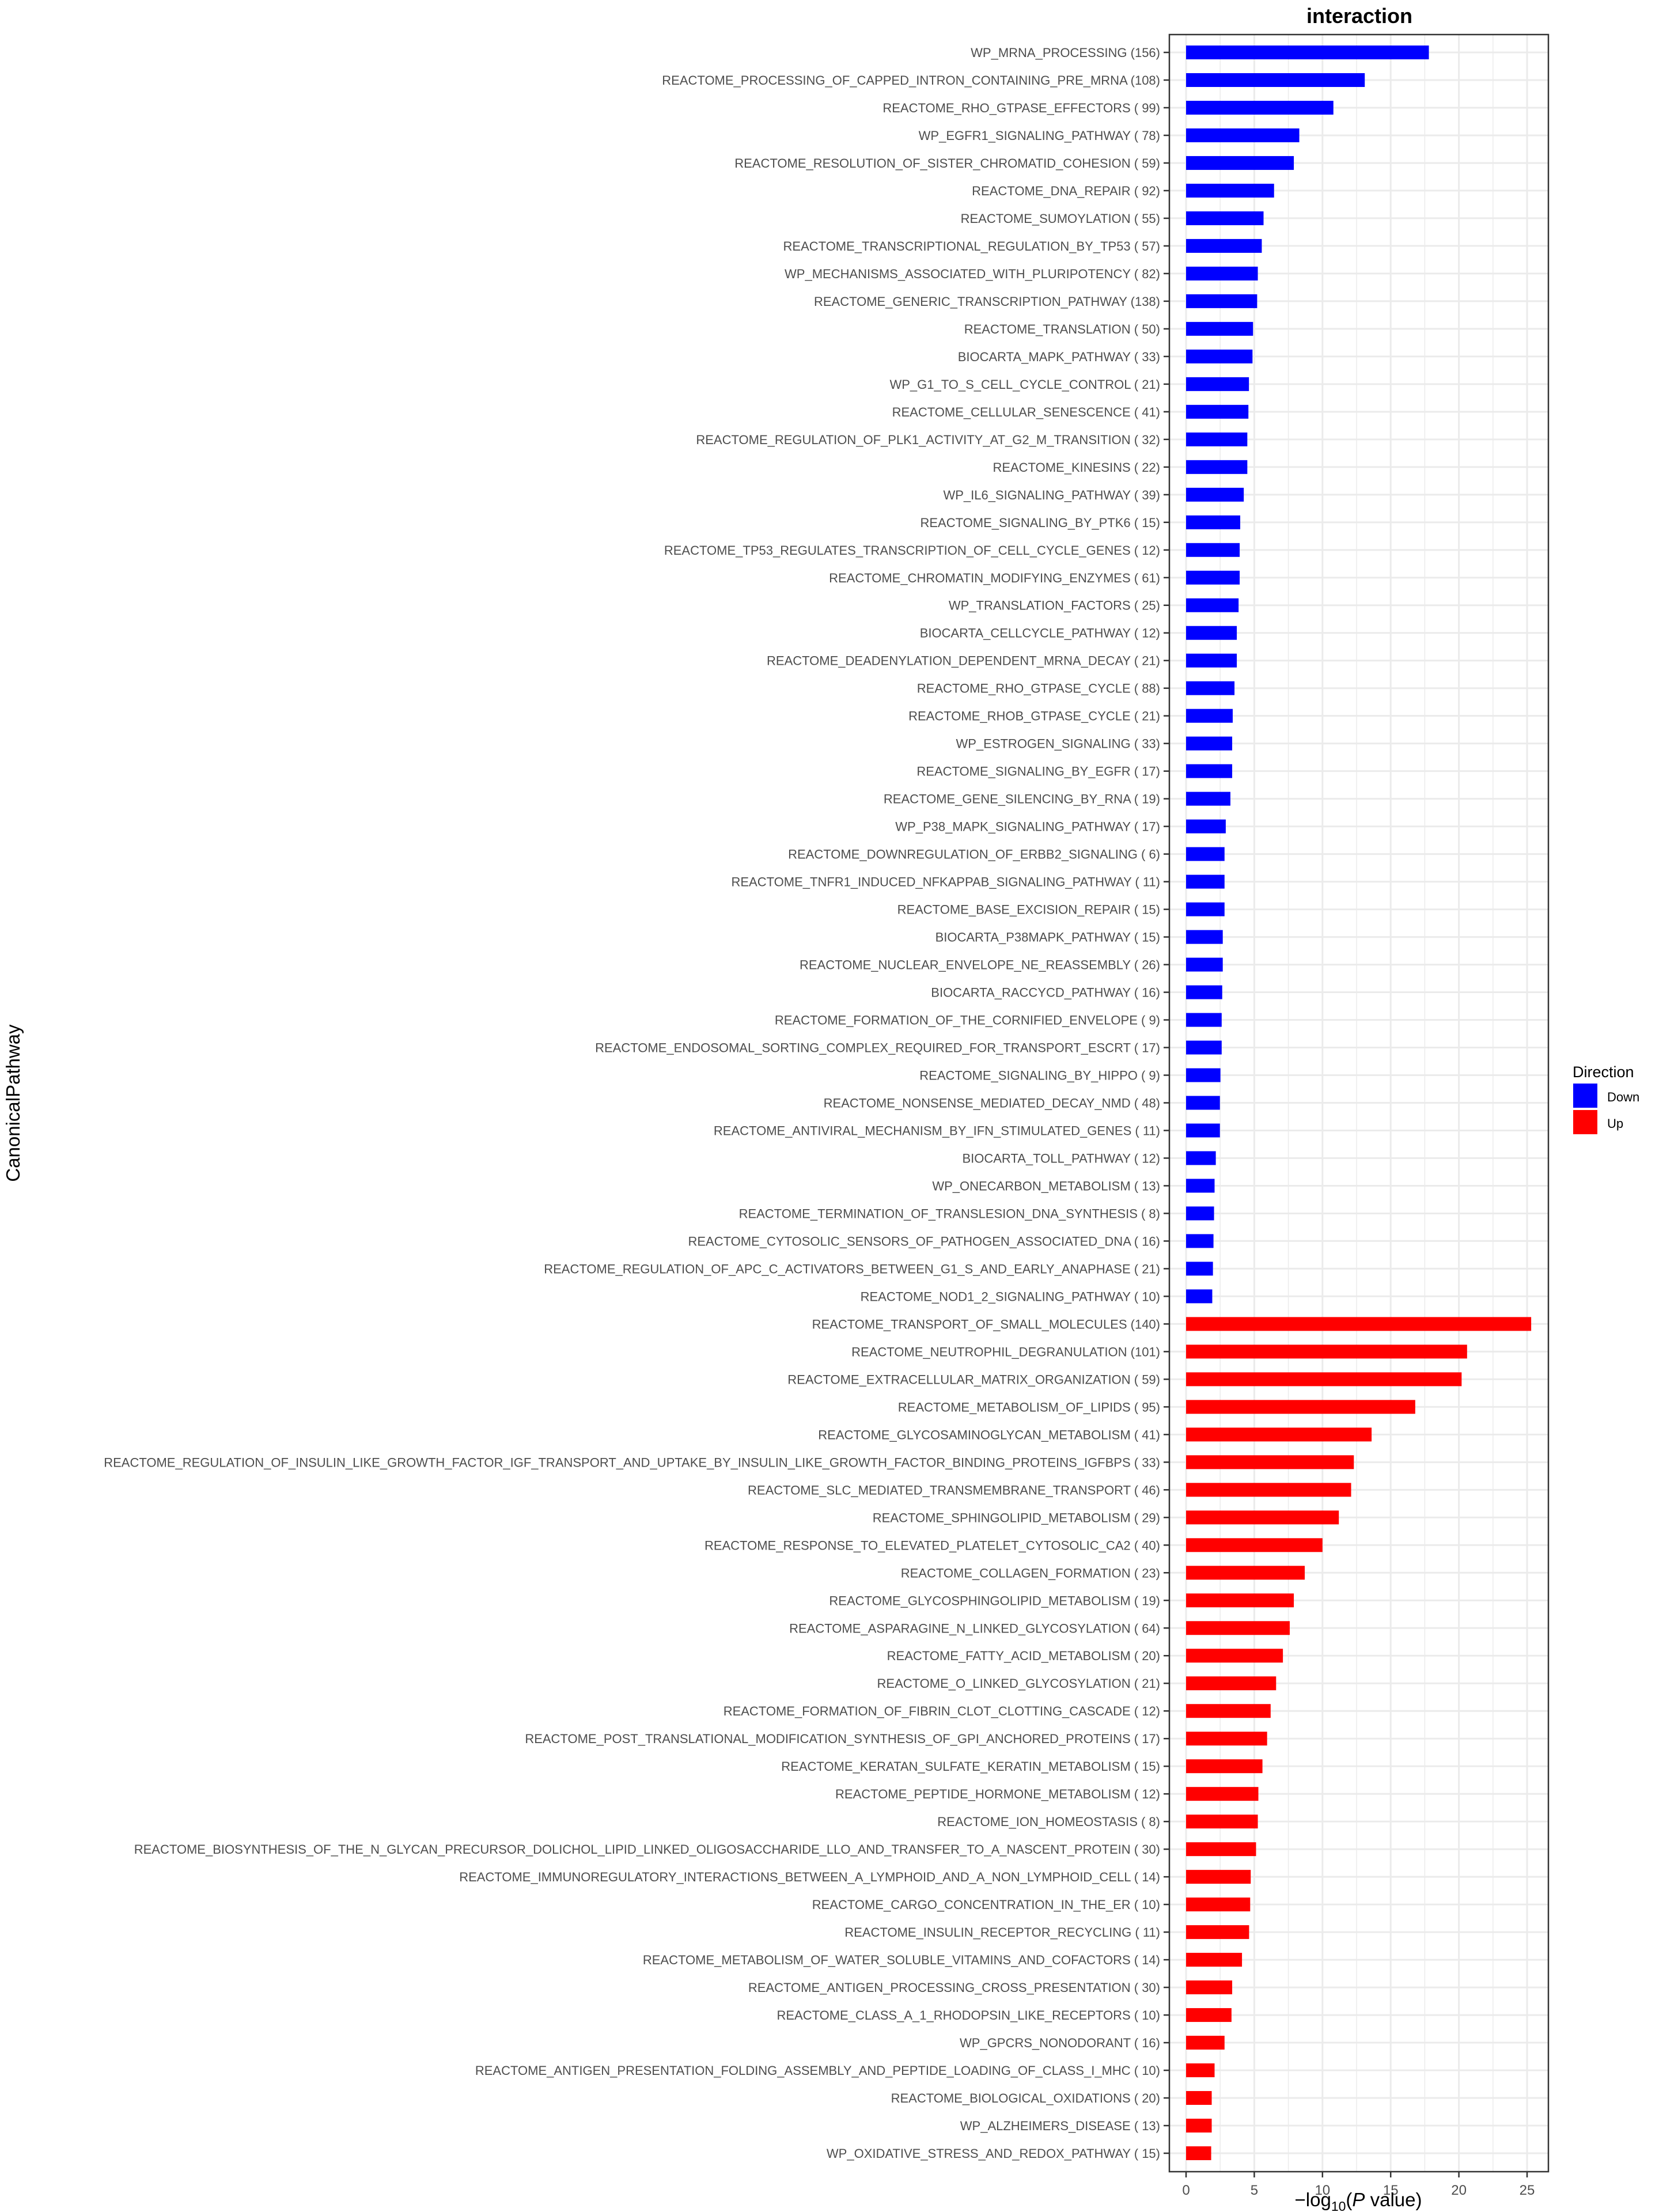  I want to click on x-axis-label: −log10(P value), so click(1358, 2200).